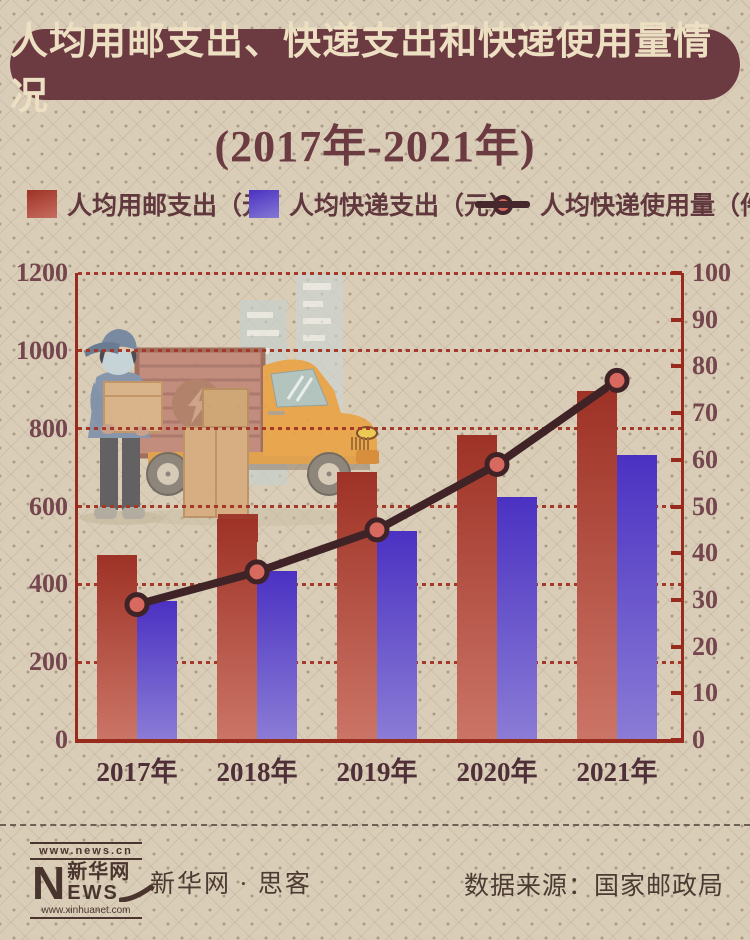 The height and width of the screenshot is (940, 750). Describe the element at coordinates (48, 662) in the screenshot. I see `left-axis-tick-label: 200` at that location.